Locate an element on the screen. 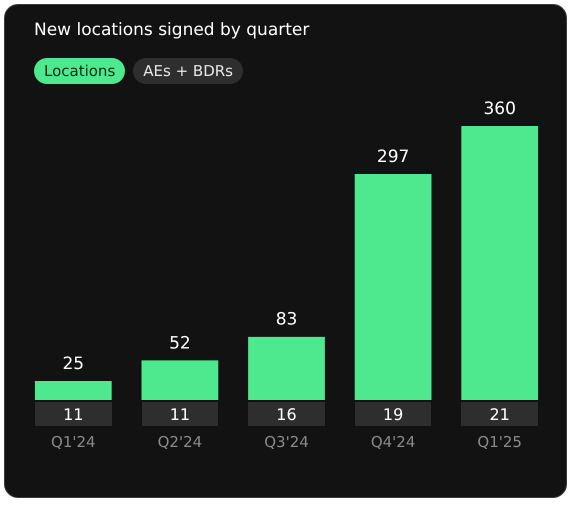 This screenshot has width=573, height=506. data-label: 83 is located at coordinates (287, 320).